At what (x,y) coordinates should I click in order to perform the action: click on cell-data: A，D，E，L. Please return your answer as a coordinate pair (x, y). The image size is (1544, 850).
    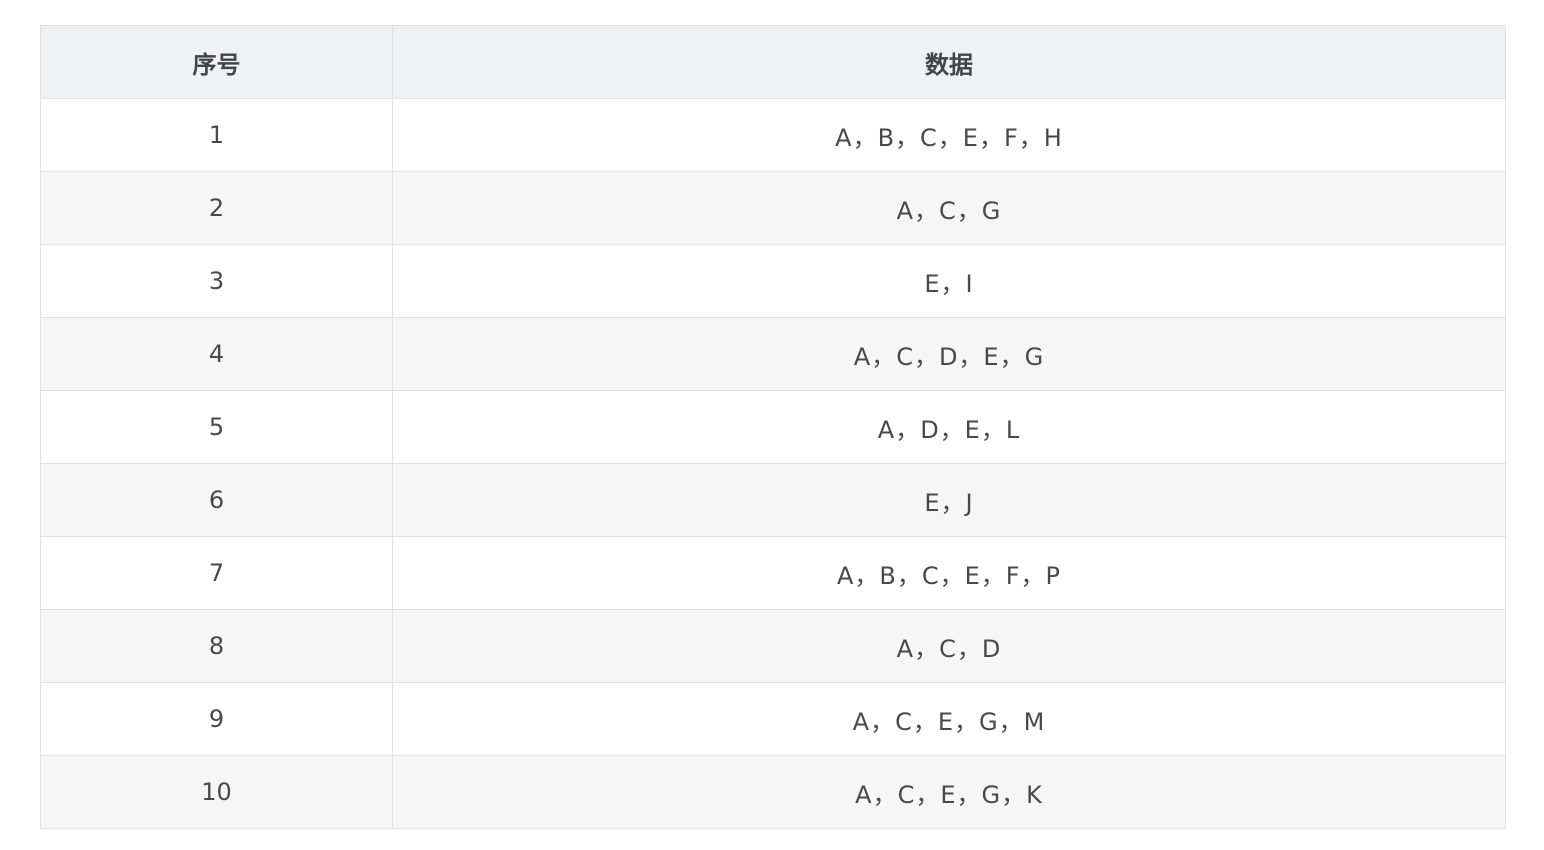
    Looking at the image, I should click on (949, 427).